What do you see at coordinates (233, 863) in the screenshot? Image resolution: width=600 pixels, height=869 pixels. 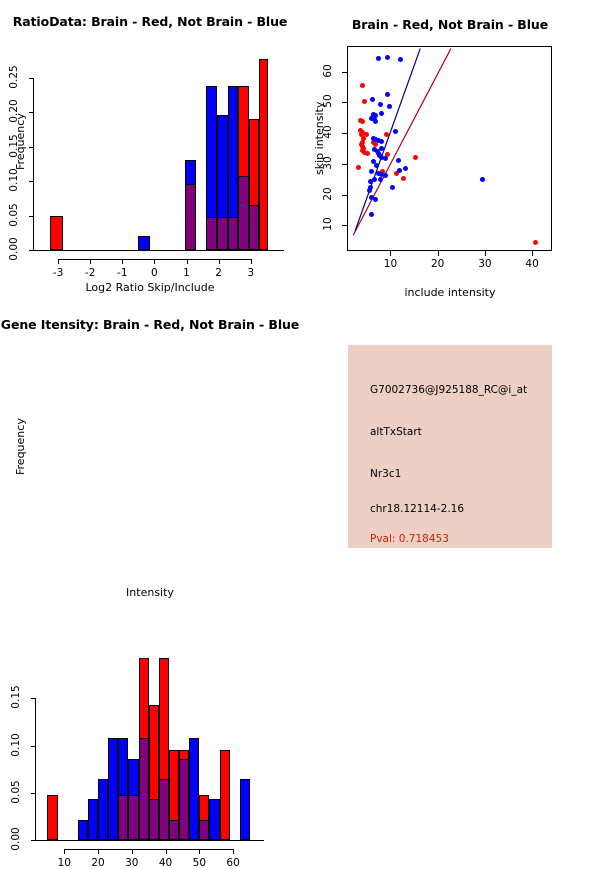 I see `x-tick-label: 60` at bounding box center [233, 863].